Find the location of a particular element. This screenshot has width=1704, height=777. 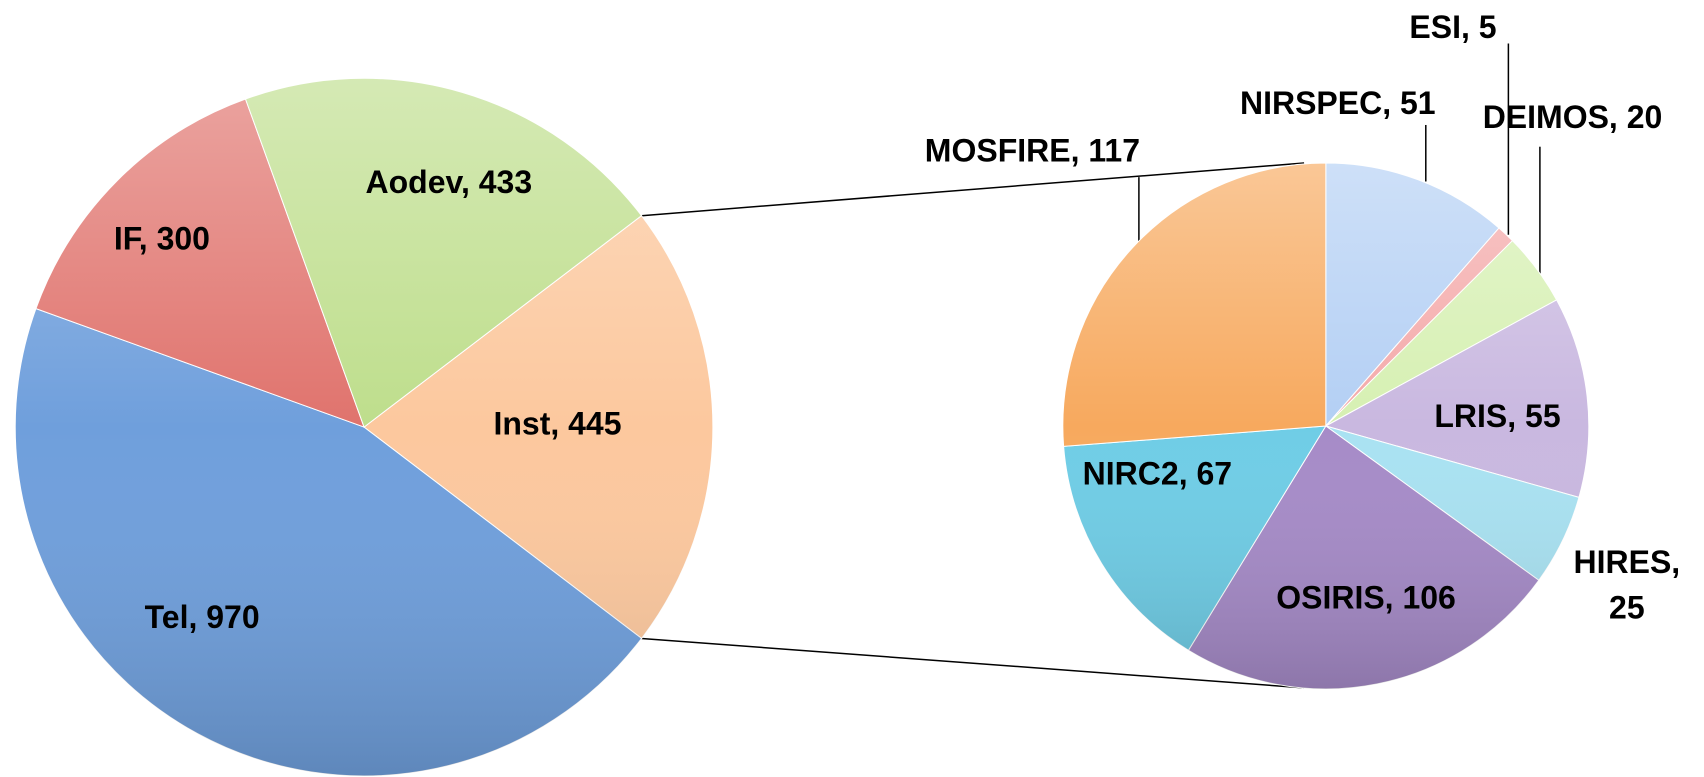

pie-slice is located at coordinates (1194, 304).